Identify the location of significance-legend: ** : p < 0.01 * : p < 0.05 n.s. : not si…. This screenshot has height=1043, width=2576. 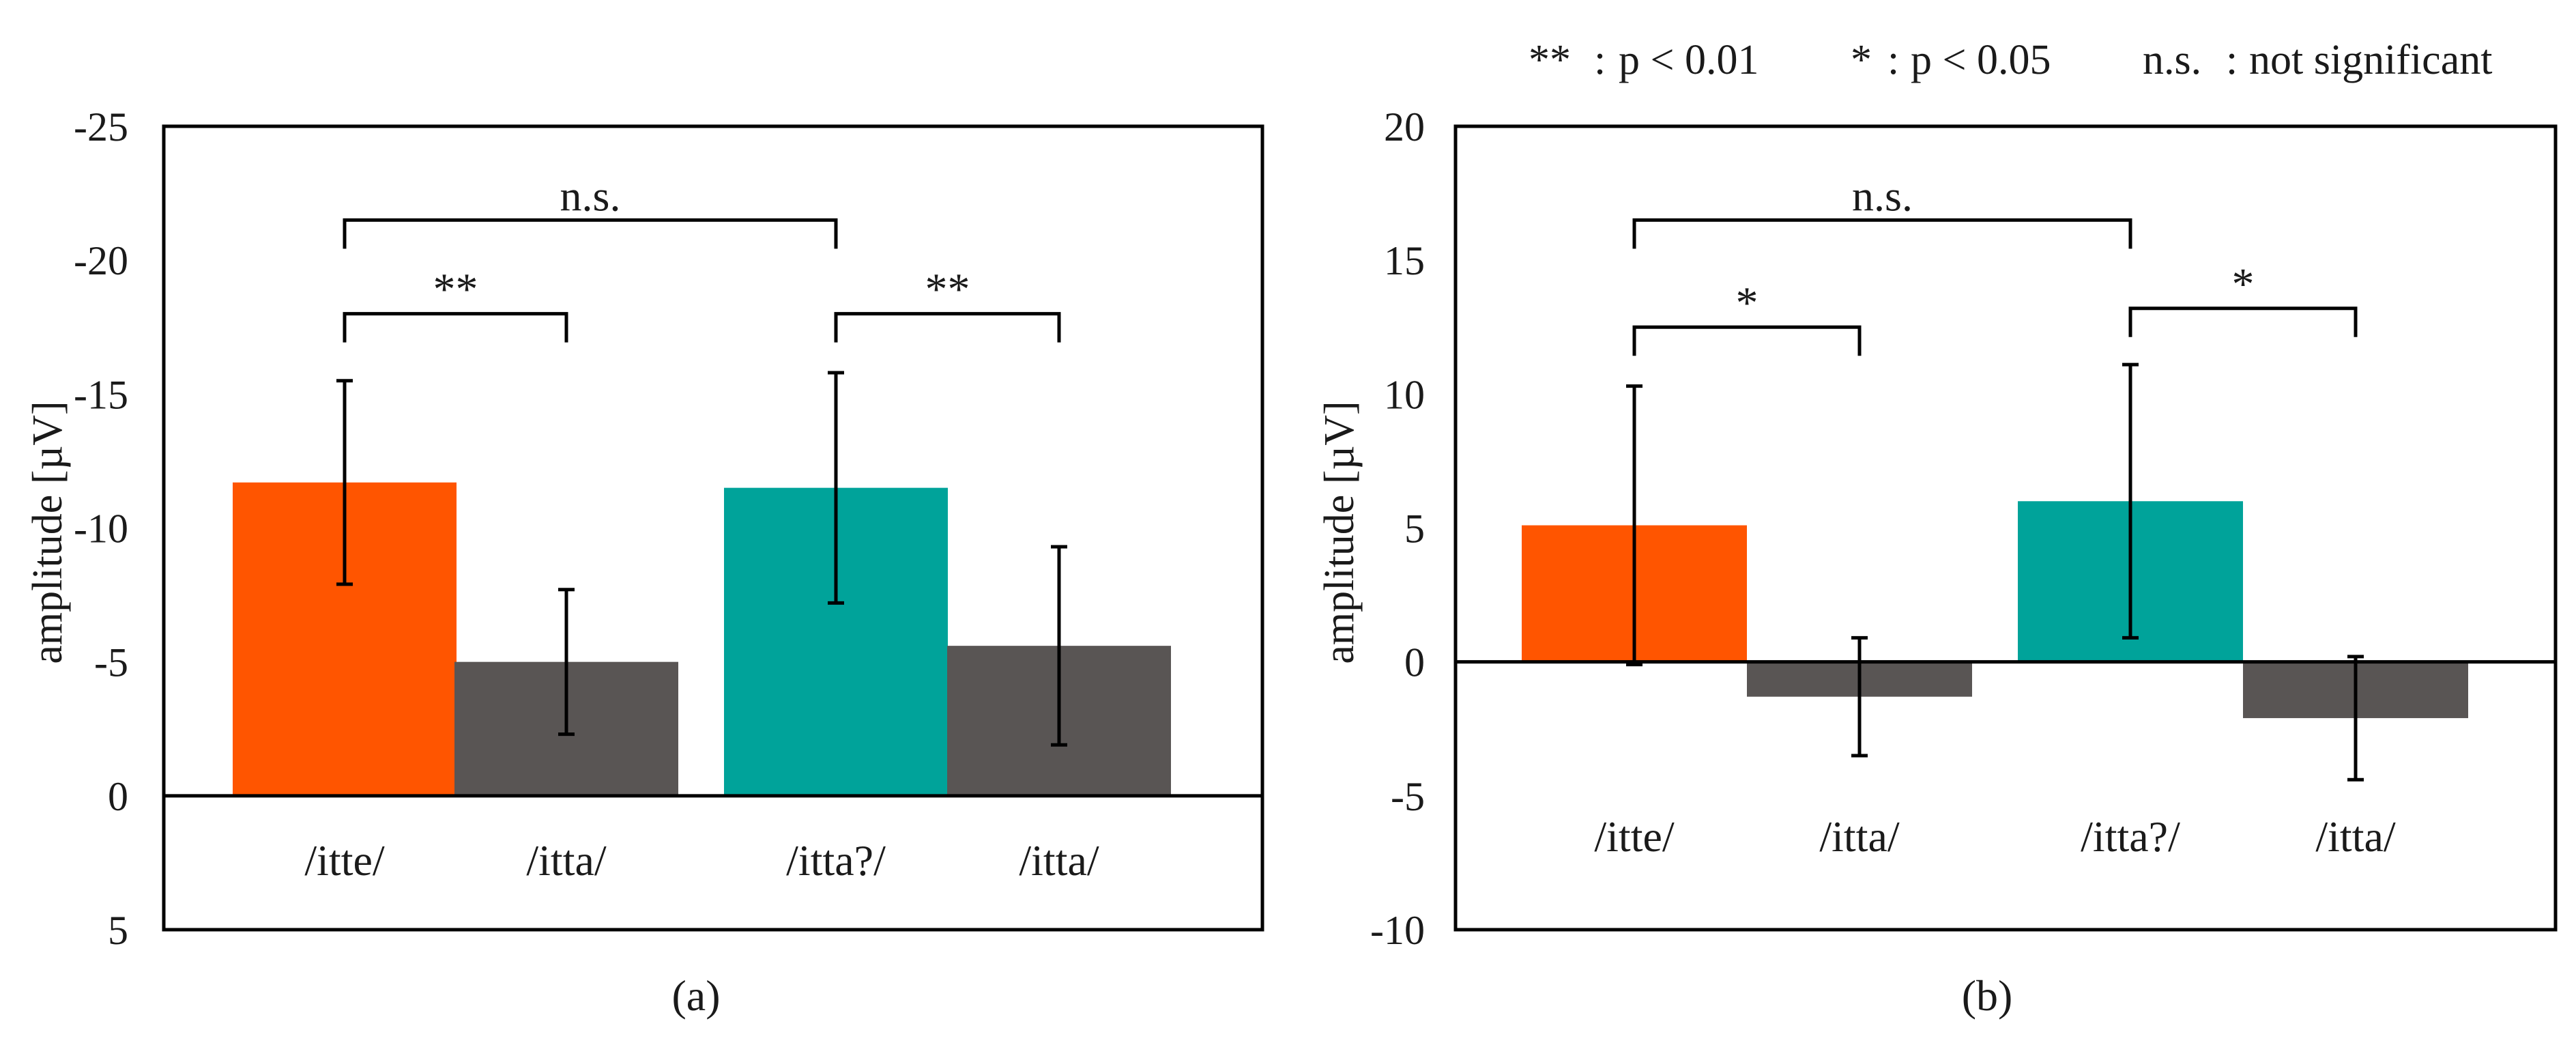
(2010, 60).